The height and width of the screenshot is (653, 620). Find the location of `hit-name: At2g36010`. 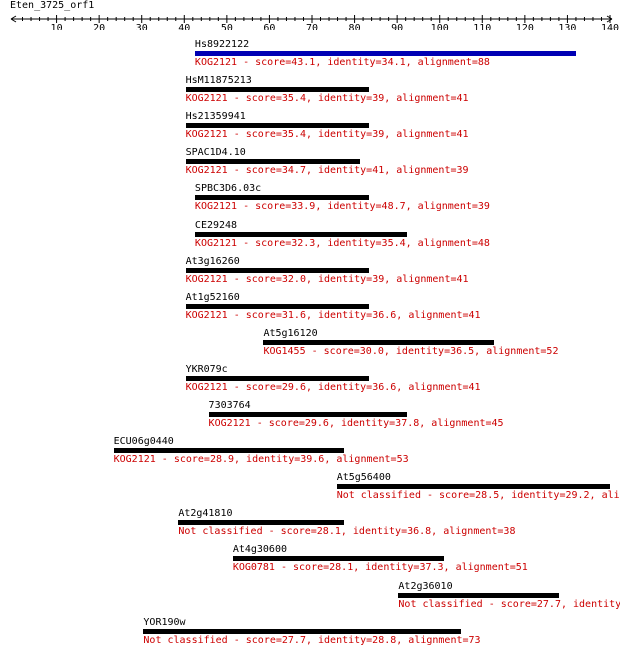

hit-name: At2g36010 is located at coordinates (425, 586).